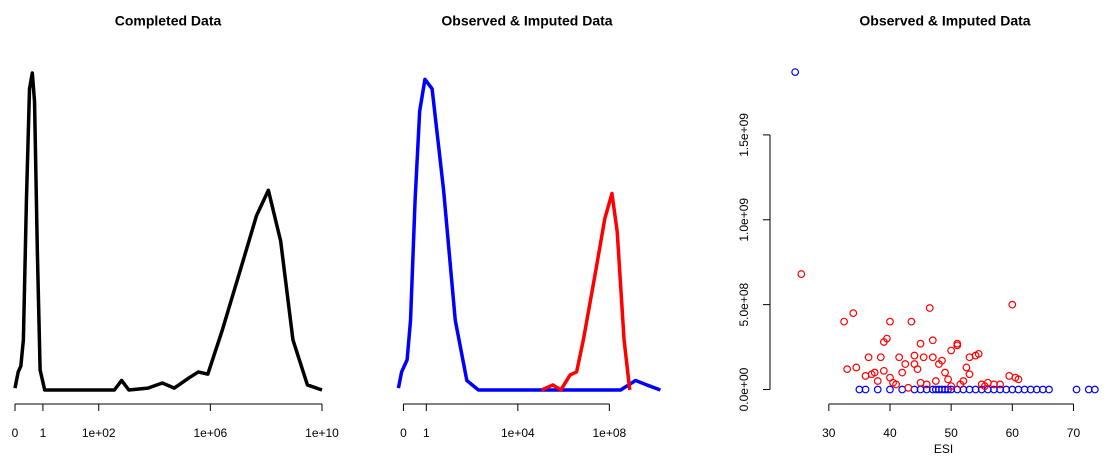  What do you see at coordinates (1074, 433) in the screenshot?
I see `x-tick-label: 70` at bounding box center [1074, 433].